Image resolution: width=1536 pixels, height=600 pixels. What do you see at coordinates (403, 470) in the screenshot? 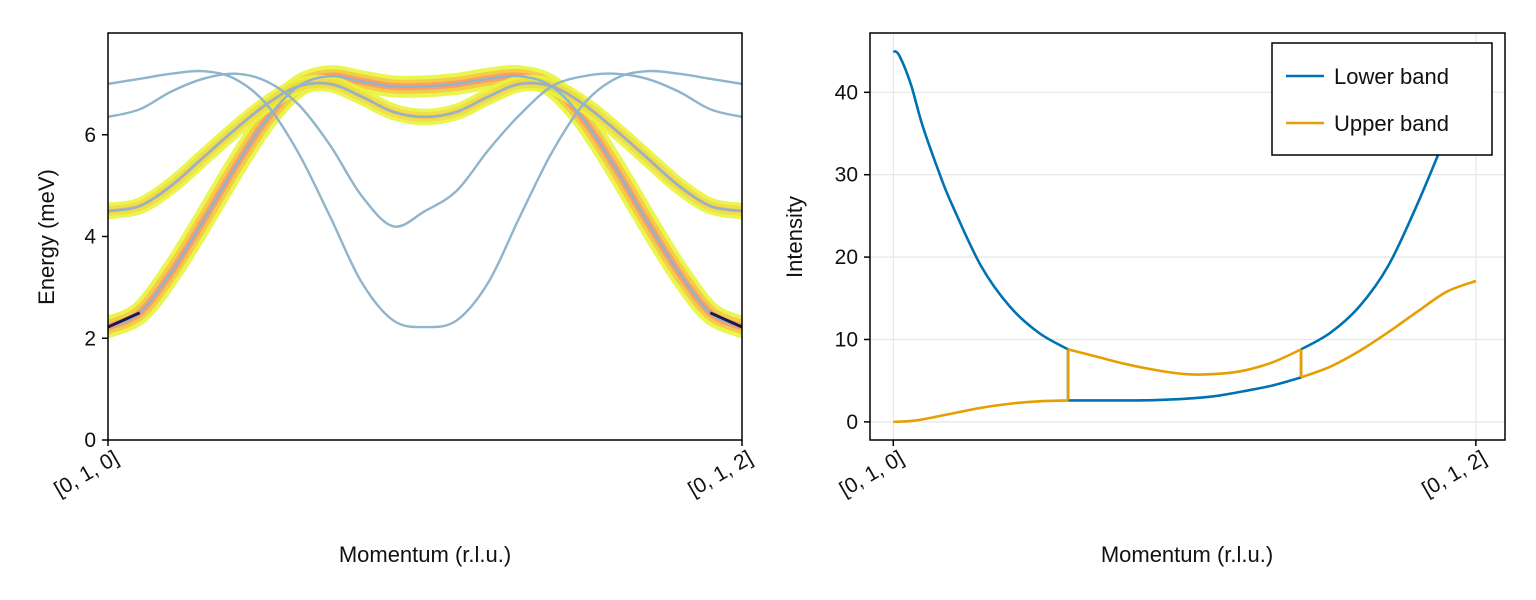
I see `energy-x-ticks: [0, 1, 0] [0, 1, 2]` at bounding box center [403, 470].